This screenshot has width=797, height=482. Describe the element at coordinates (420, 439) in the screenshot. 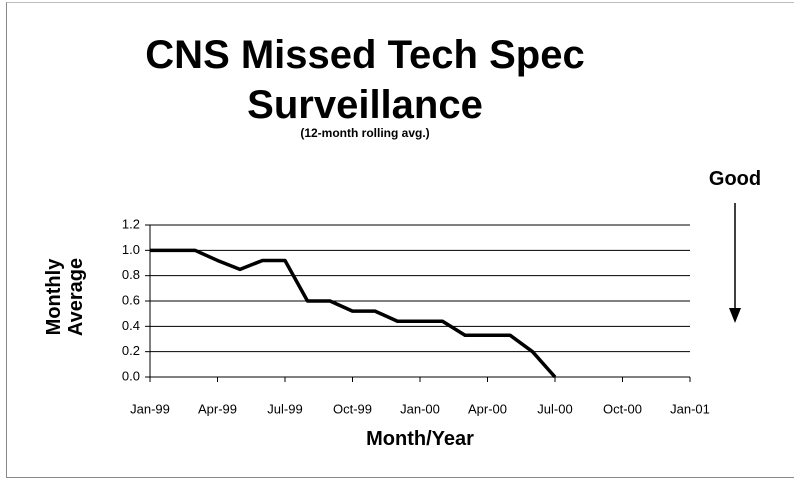

I see `x-axis-label: Month/Year` at that location.